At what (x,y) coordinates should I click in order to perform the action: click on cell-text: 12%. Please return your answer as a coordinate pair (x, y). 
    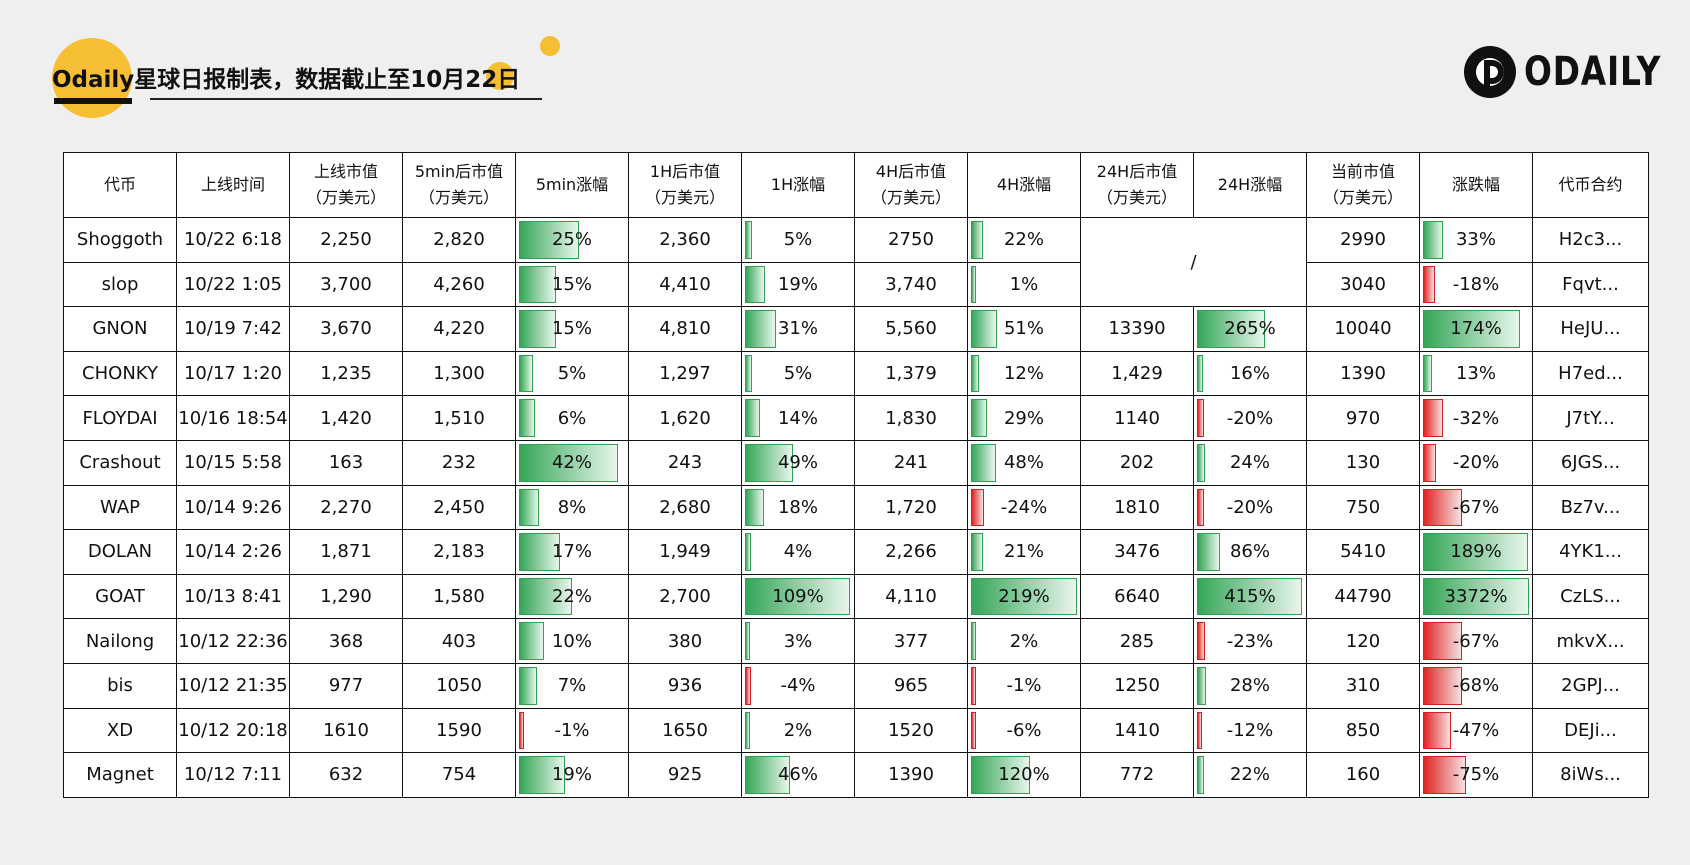
    Looking at the image, I should click on (1023, 374).